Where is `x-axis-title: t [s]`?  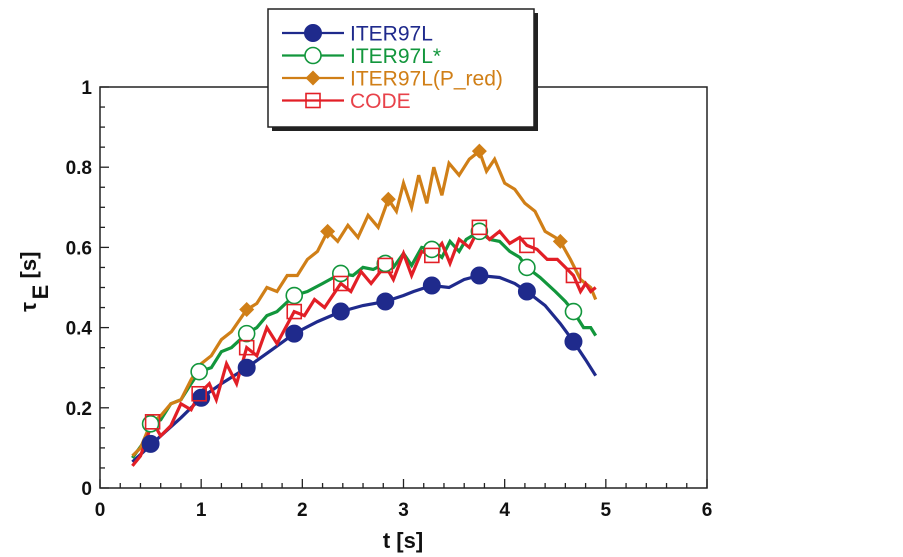 x-axis-title: t [s] is located at coordinates (403, 540).